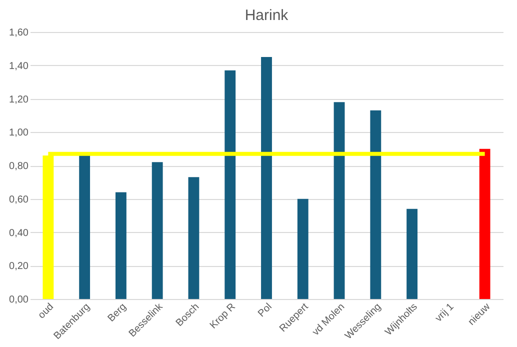 The height and width of the screenshot is (347, 517). I want to click on x-tick-label: oud, so click(46, 312).